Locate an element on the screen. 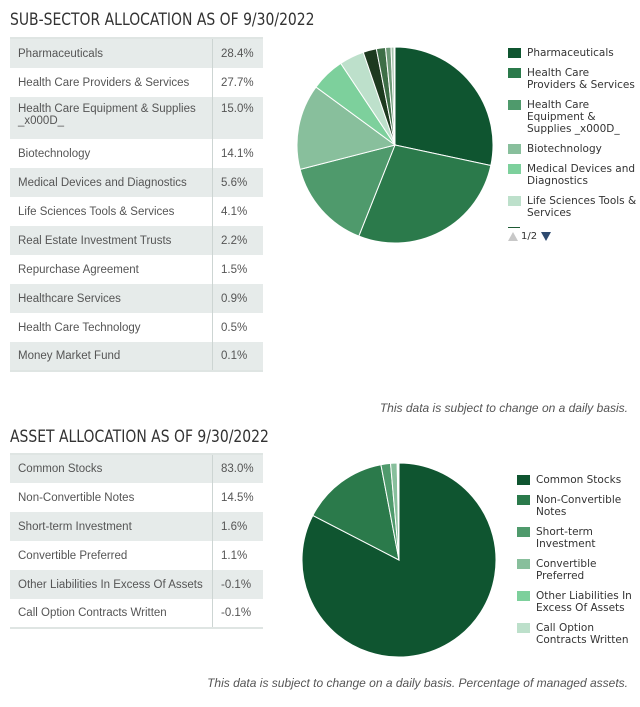 The image size is (640, 707). table-row: Medical Devices and Diagnostics 5.6% is located at coordinates (136, 182).